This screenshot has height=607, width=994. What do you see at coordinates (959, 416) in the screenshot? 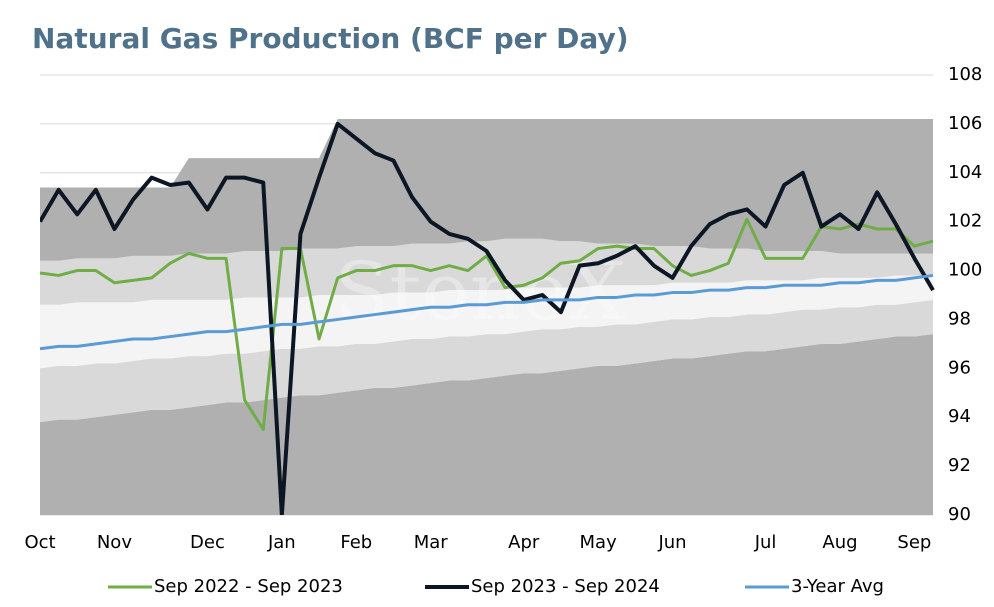
I see `y-tick-label: 94` at bounding box center [959, 416].